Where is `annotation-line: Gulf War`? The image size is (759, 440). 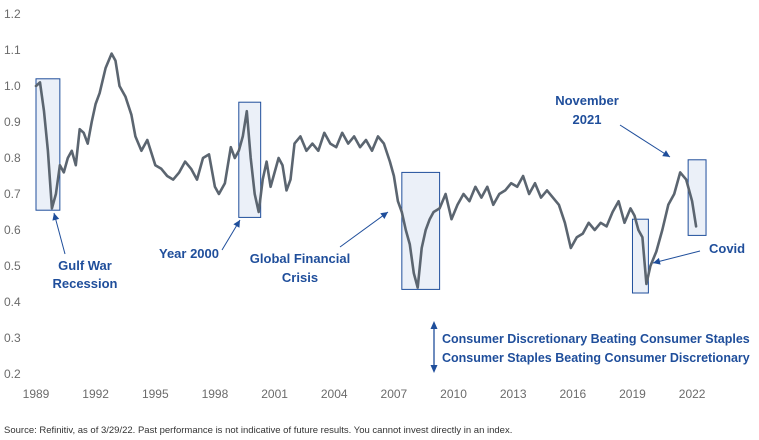
annotation-line: Gulf War is located at coordinates (85, 265).